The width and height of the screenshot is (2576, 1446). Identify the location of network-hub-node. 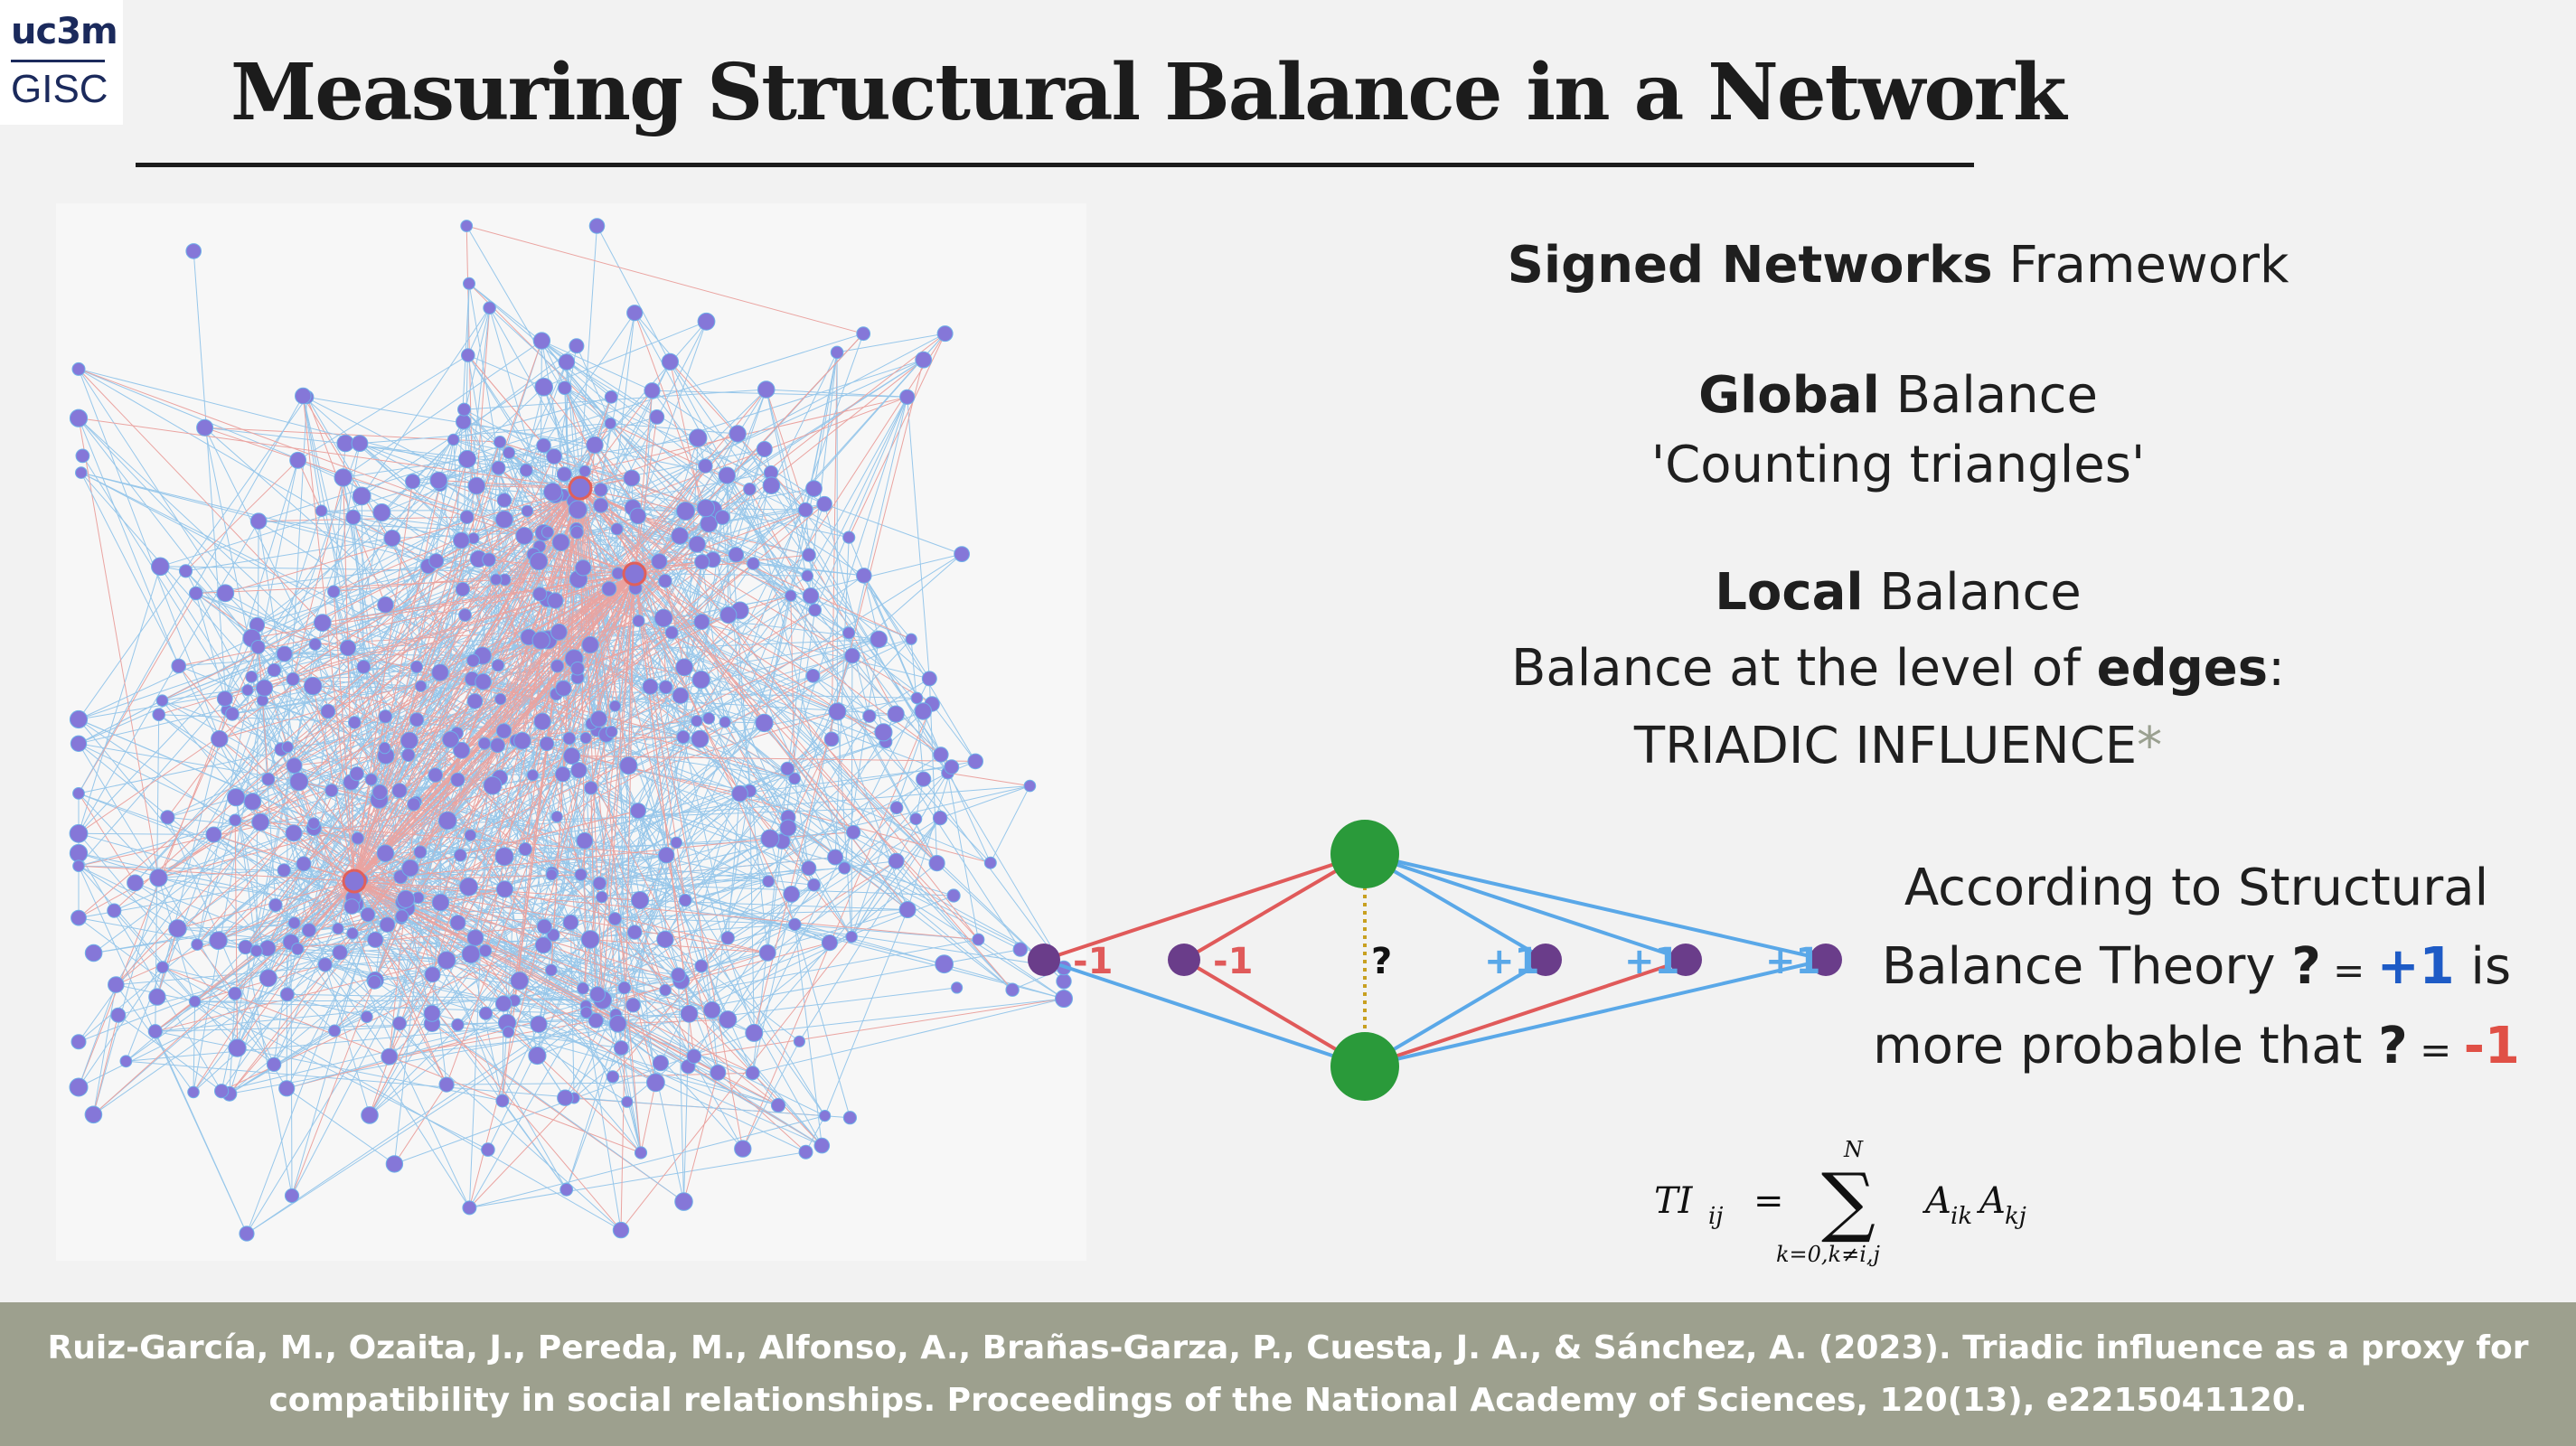
(354, 881).